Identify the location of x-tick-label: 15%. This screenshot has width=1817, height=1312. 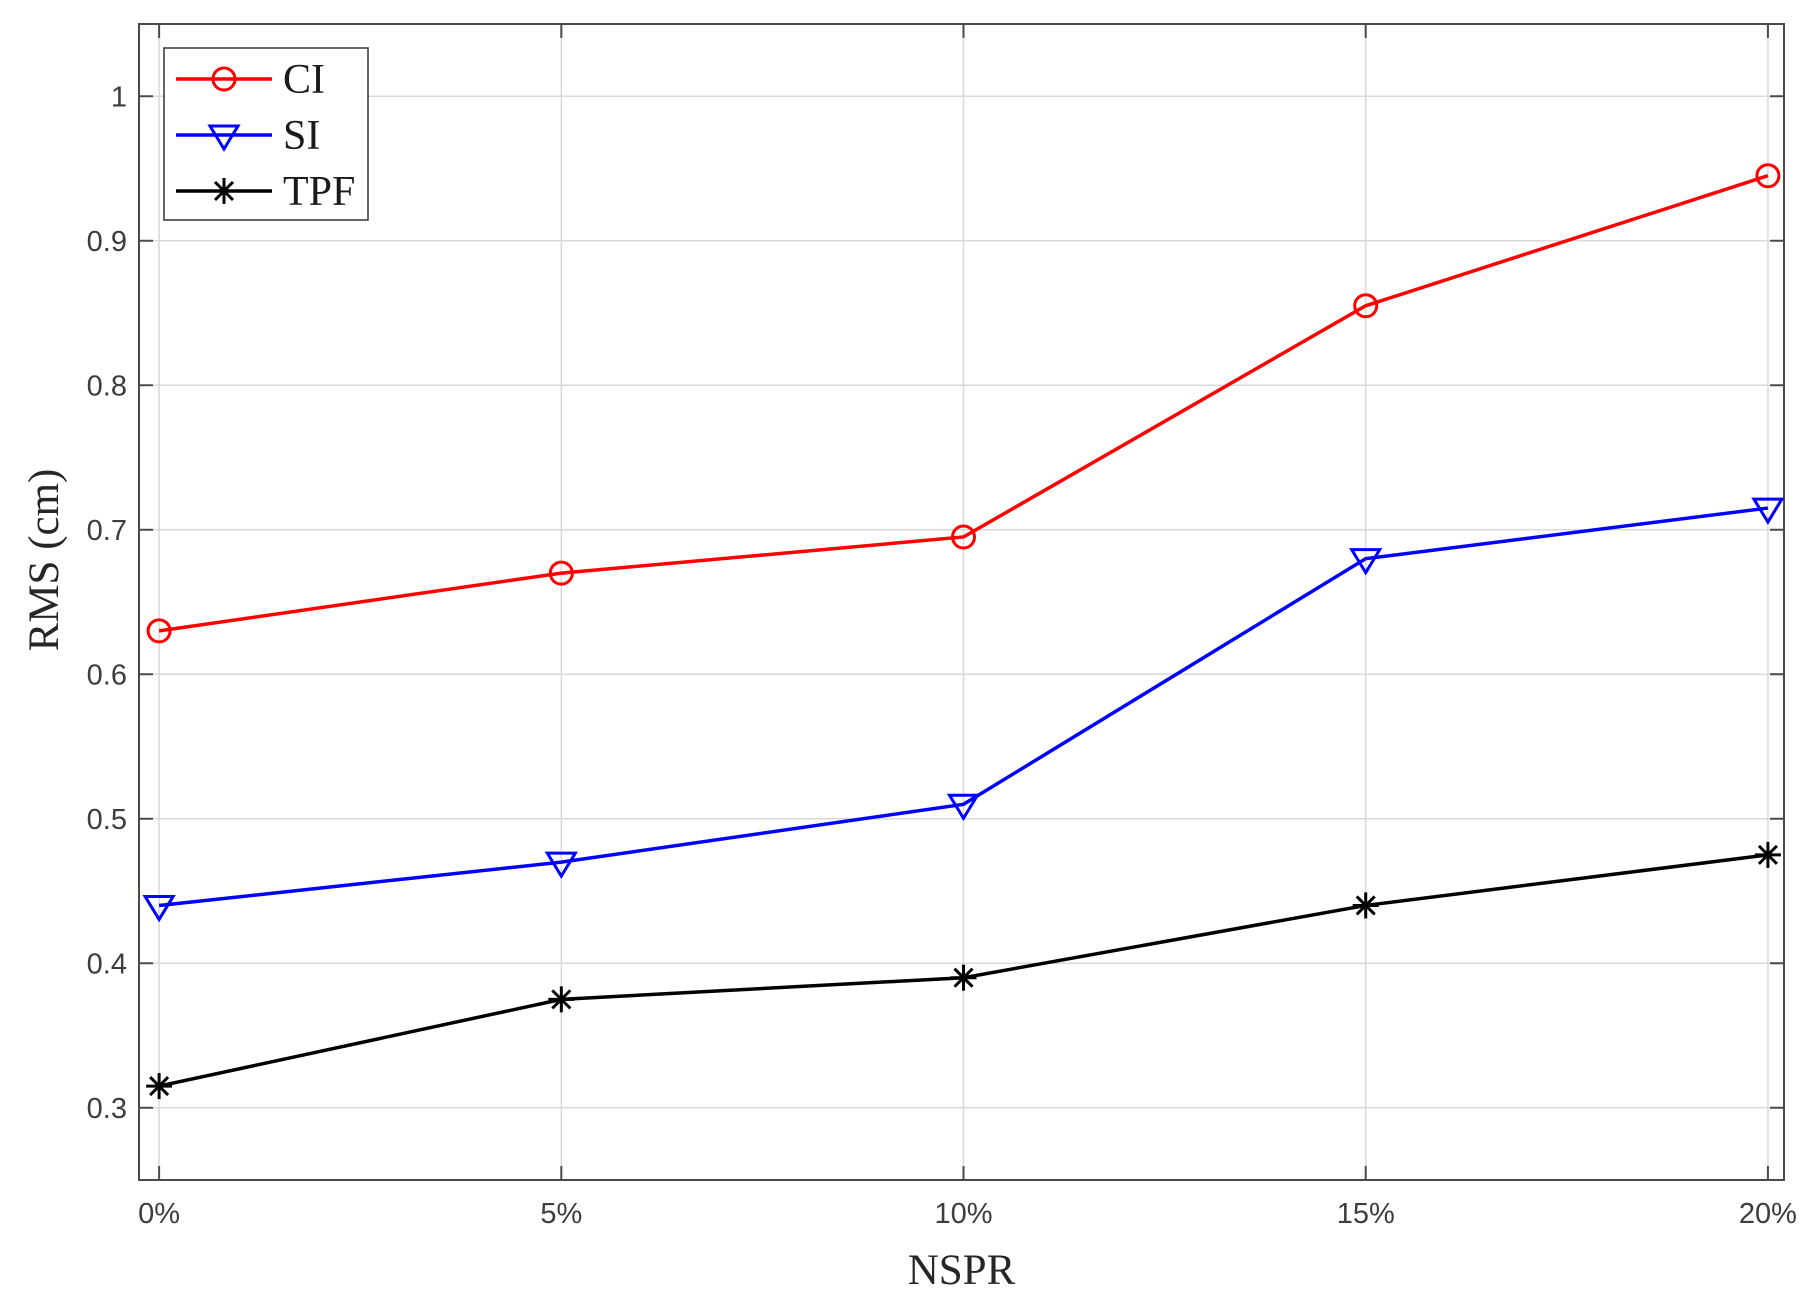
(1366, 1214).